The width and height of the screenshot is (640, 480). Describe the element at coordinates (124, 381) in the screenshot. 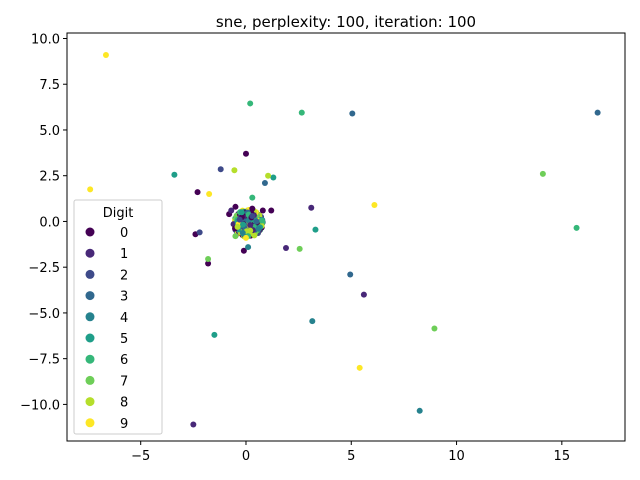

I see `legend-label-7: 7` at that location.